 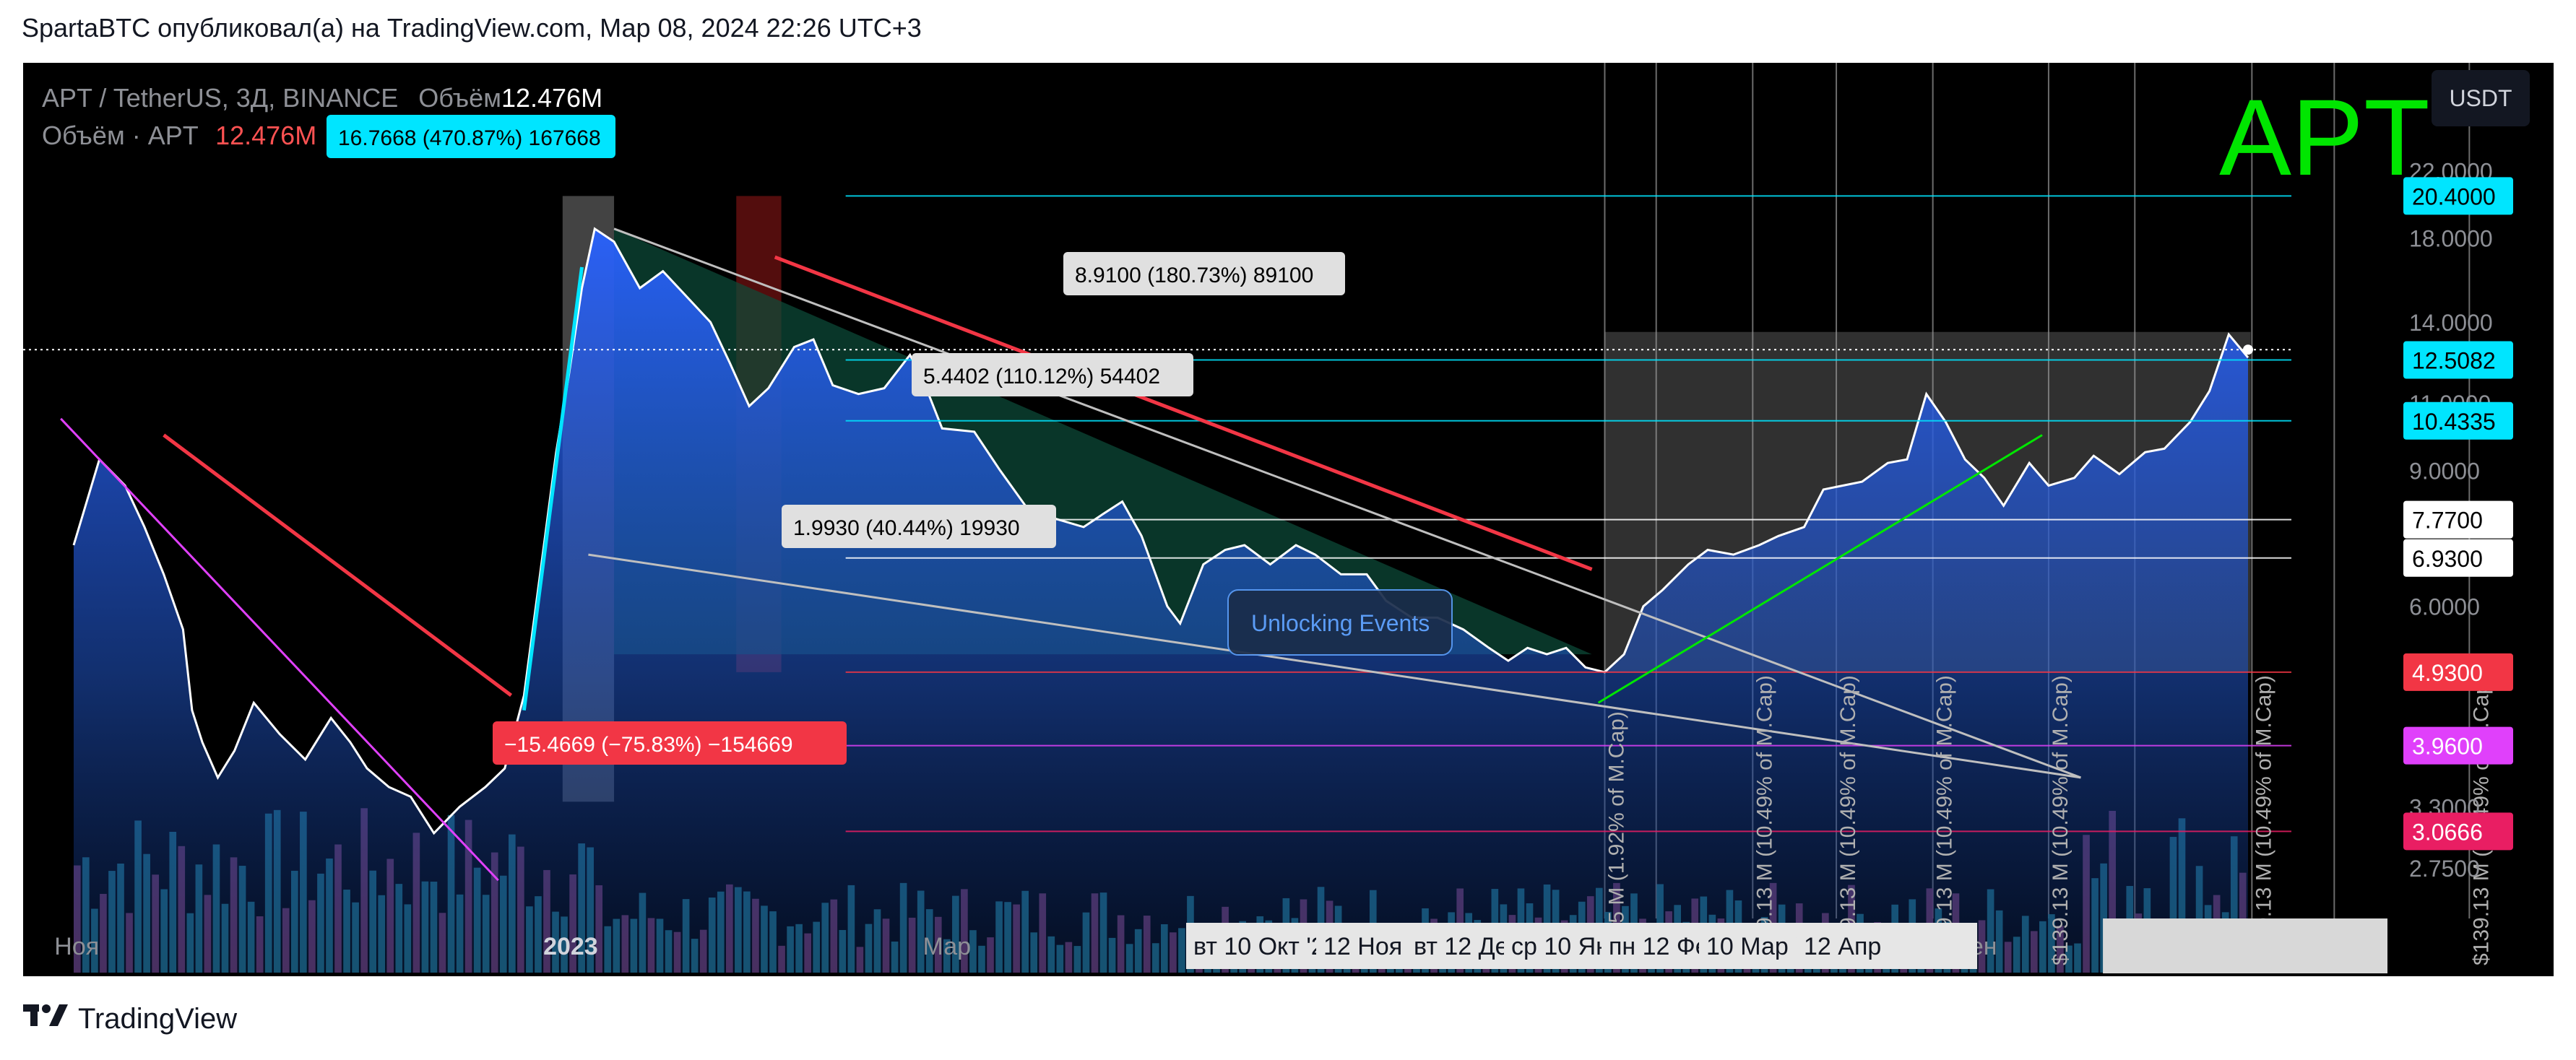 I want to click on volume-label: Объём, so click(x=459, y=98).